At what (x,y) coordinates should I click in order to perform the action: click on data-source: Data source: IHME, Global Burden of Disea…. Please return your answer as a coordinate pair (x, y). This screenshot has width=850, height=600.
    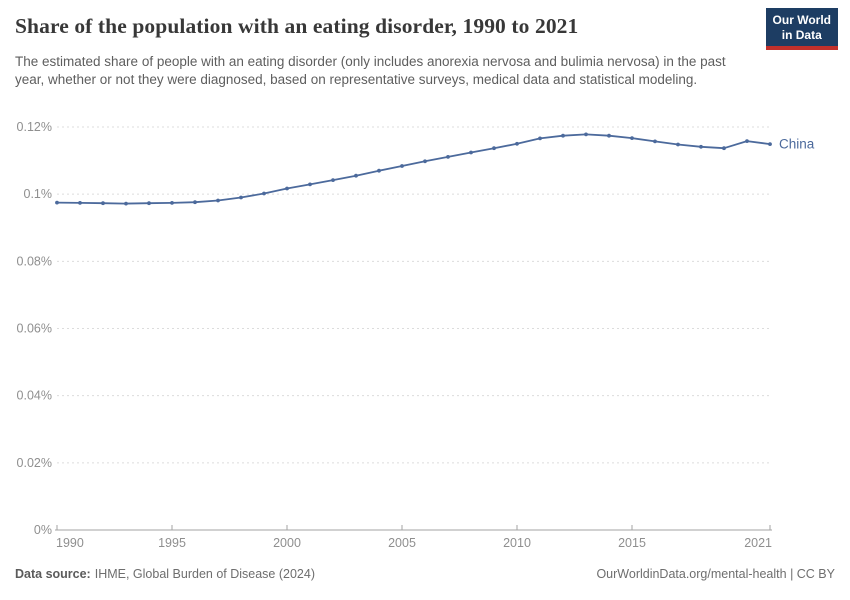
    Looking at the image, I should click on (165, 574).